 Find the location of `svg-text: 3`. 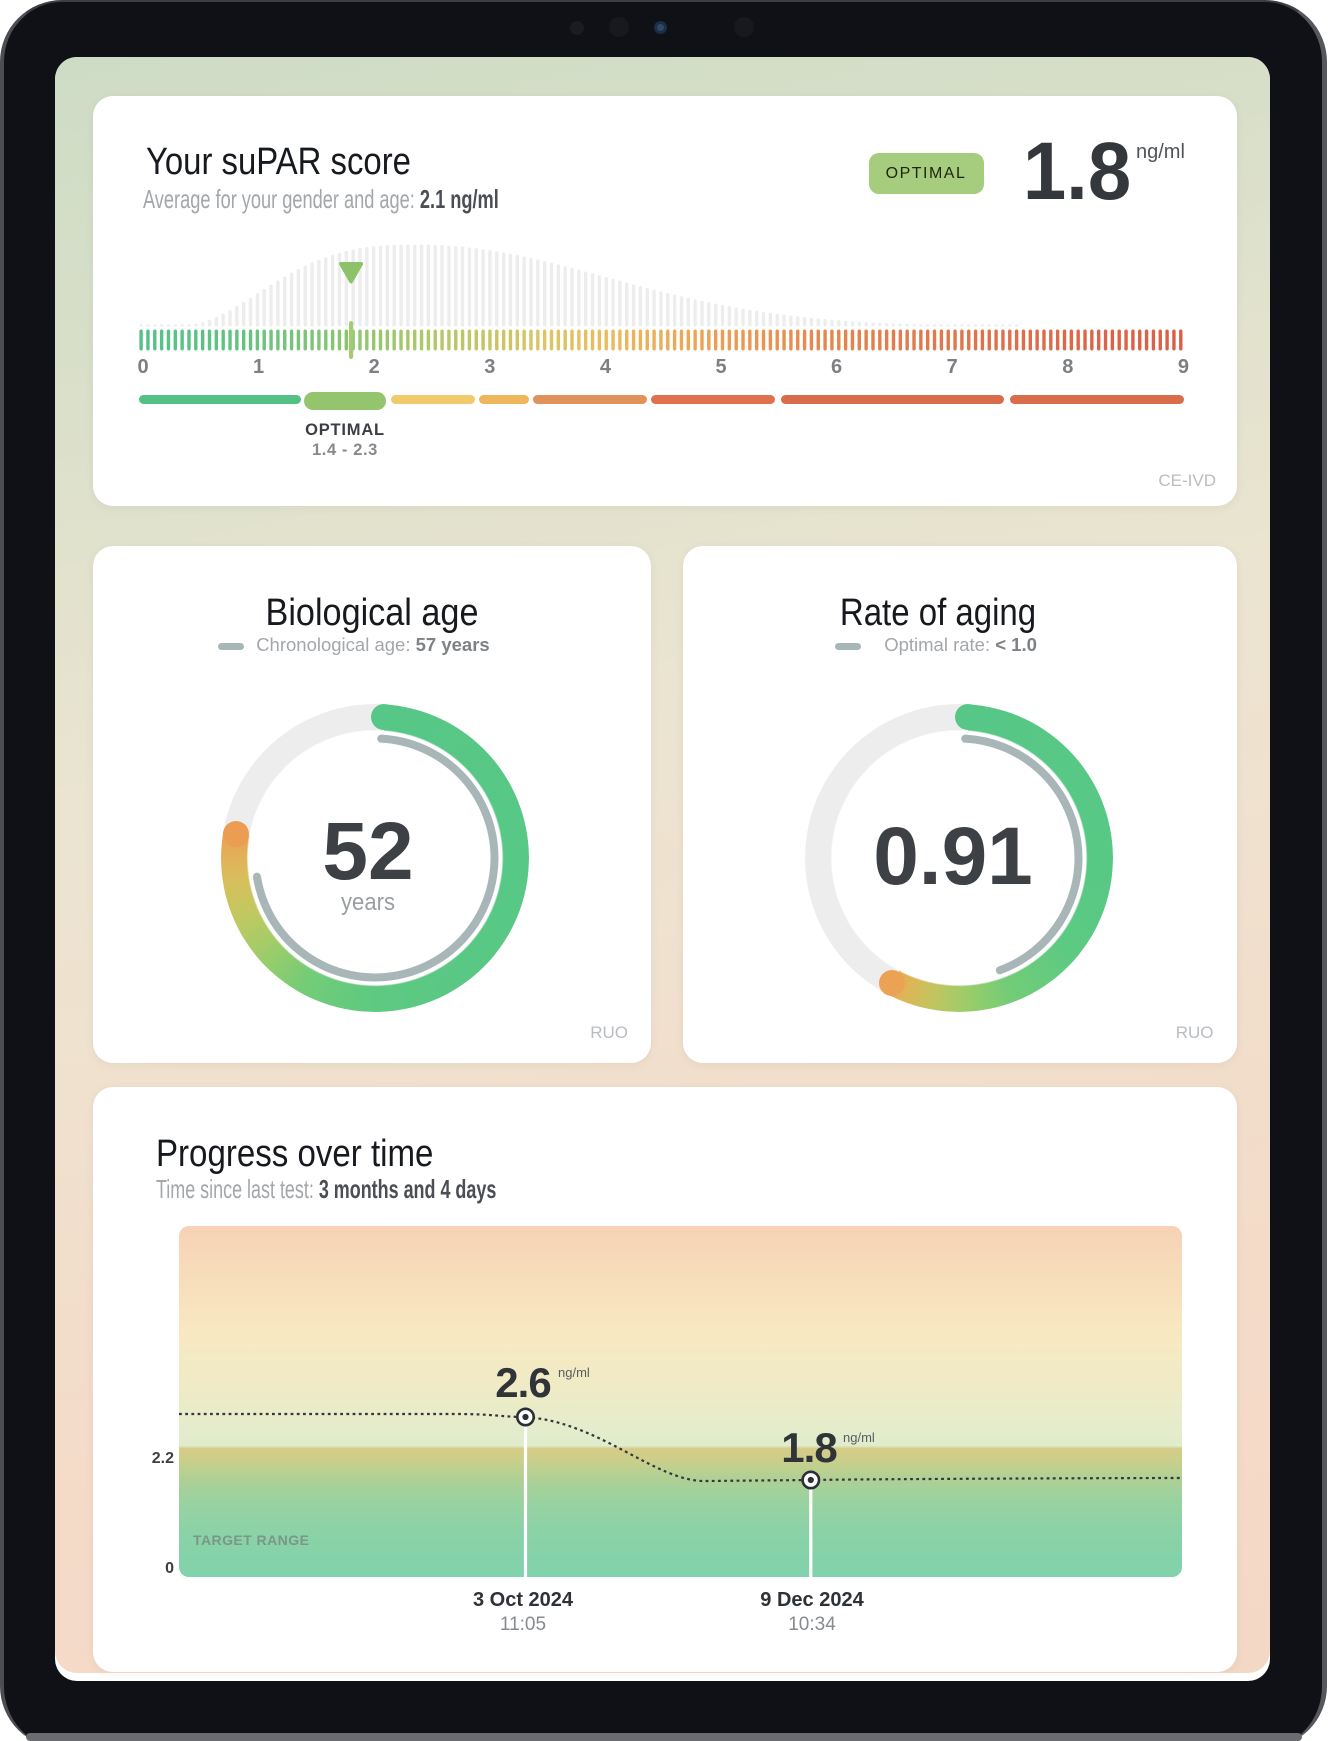

svg-text: 3 is located at coordinates (489, 367).